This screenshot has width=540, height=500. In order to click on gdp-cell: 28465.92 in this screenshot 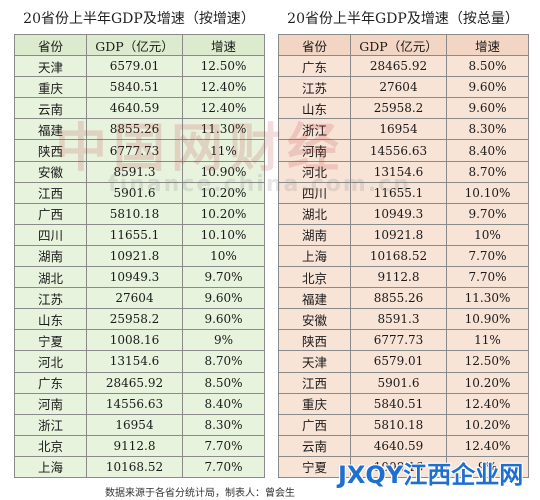, I will do `click(398, 66)`.